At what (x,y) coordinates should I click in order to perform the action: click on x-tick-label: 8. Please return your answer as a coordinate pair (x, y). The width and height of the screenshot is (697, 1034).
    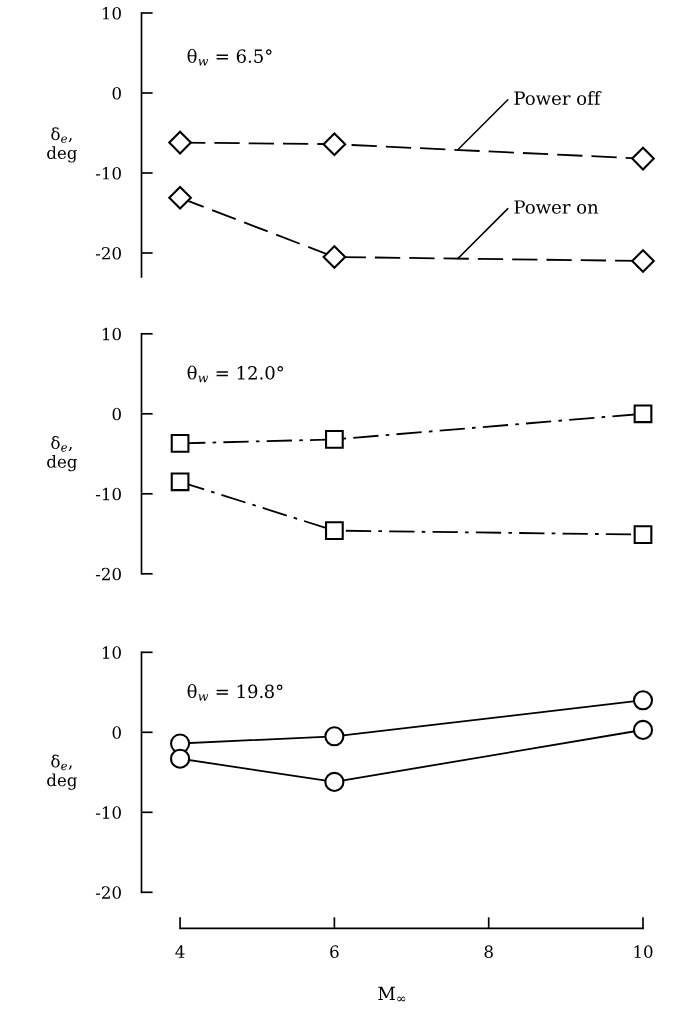
    Looking at the image, I should click on (488, 951).